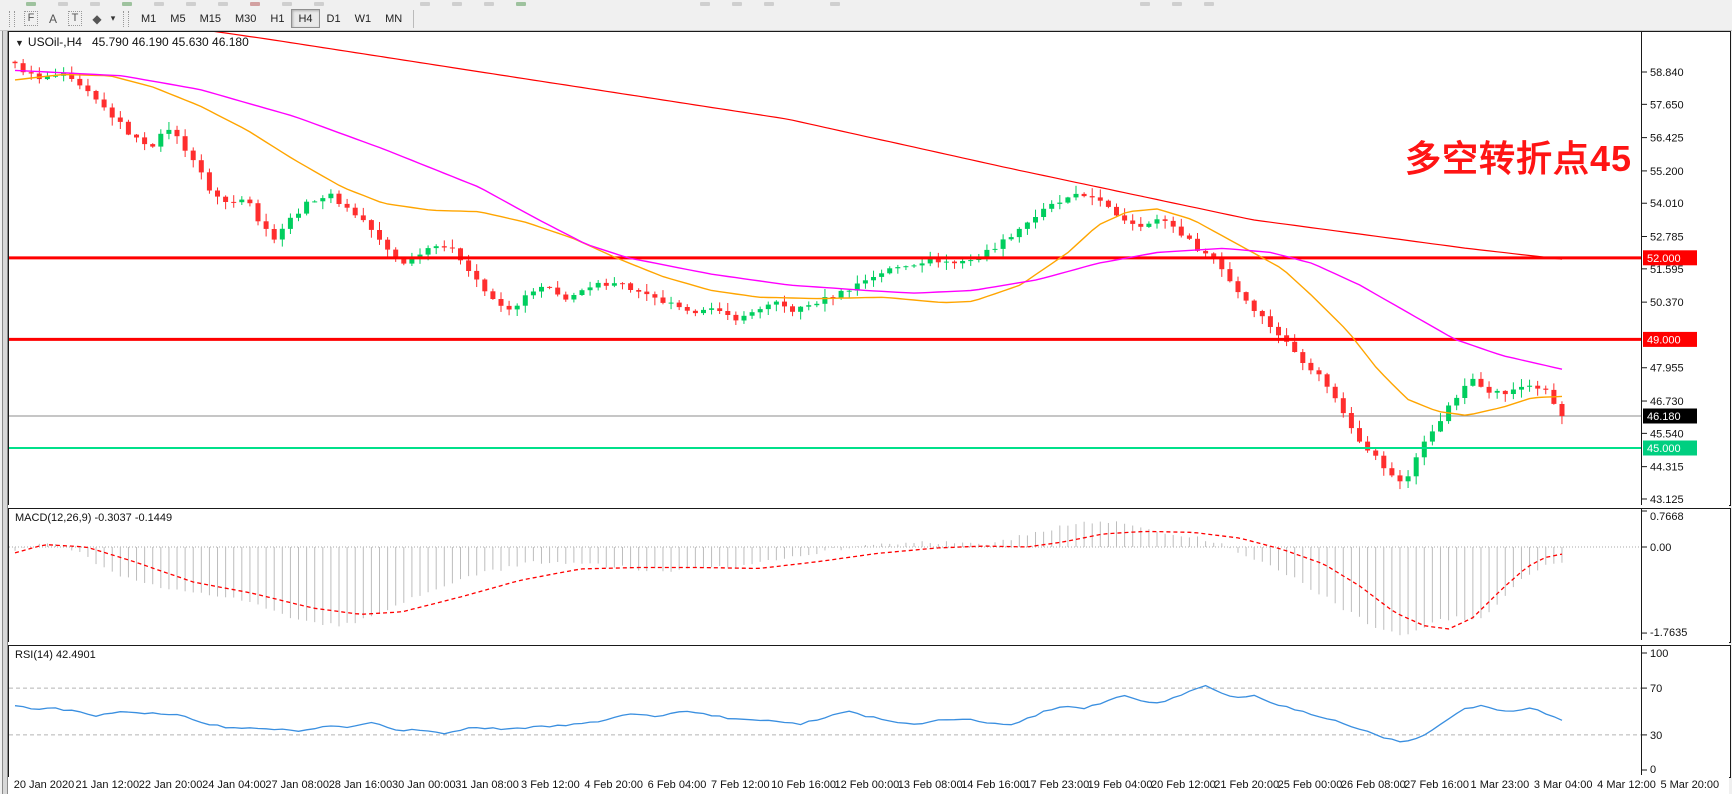 The width and height of the screenshot is (1732, 794). Describe the element at coordinates (31, 19) in the screenshot. I see `fibonacci-grid-tool-icon: F` at that location.